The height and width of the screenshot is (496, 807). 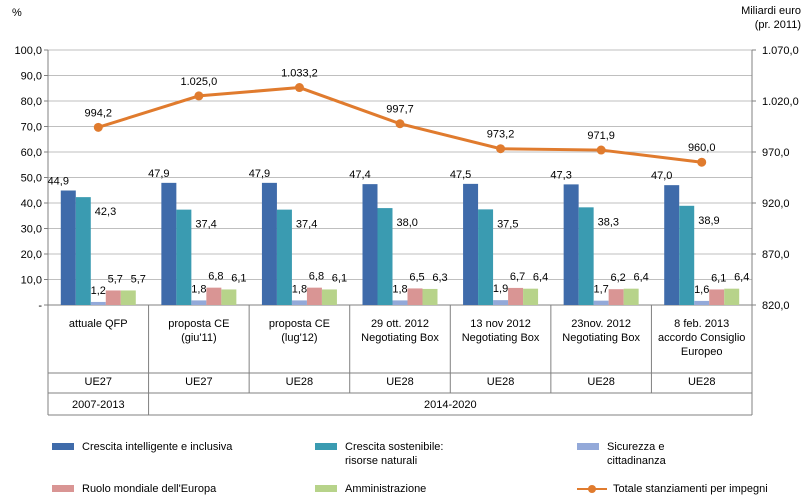 I want to click on total-data-label: 971,9, so click(x=601, y=136).